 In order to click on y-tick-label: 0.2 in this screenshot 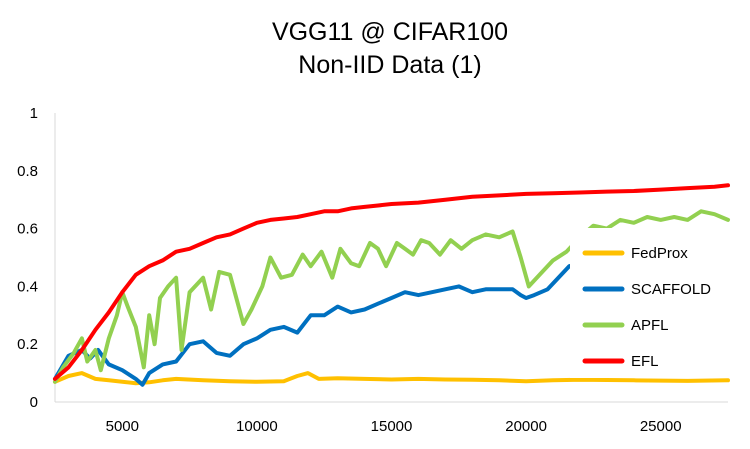, I will do `click(27, 344)`.